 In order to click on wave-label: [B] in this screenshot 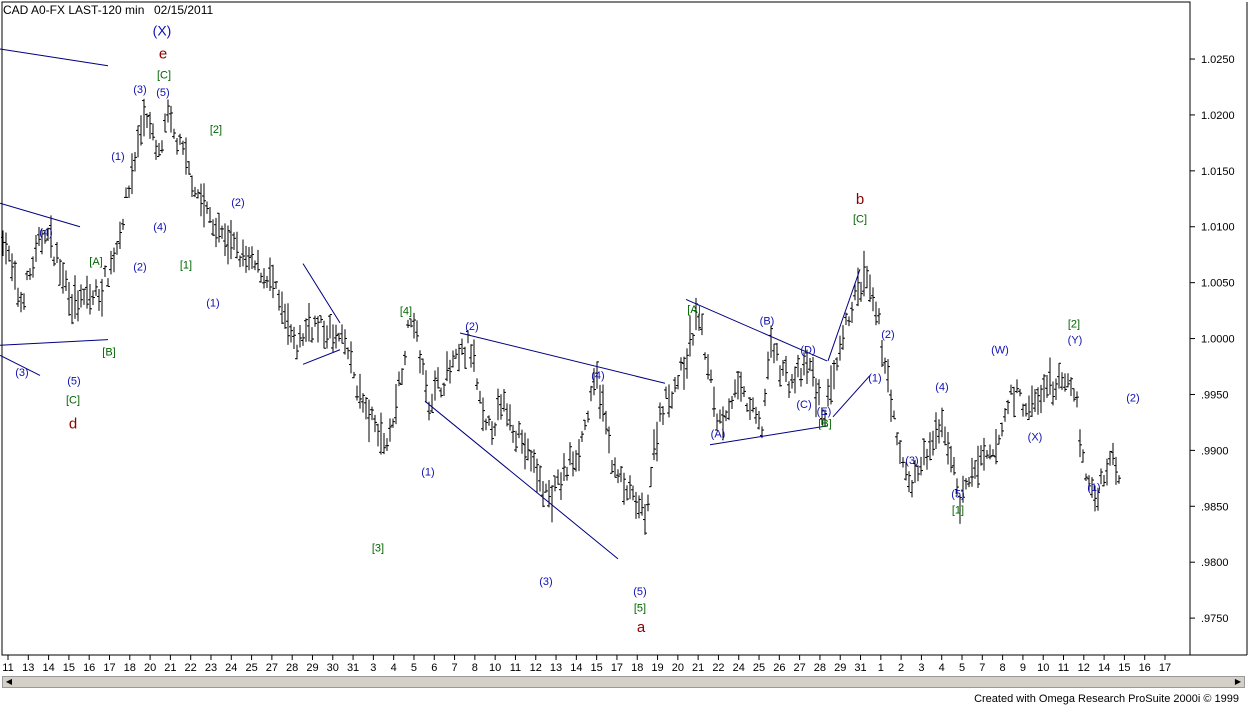, I will do `click(108, 353)`.